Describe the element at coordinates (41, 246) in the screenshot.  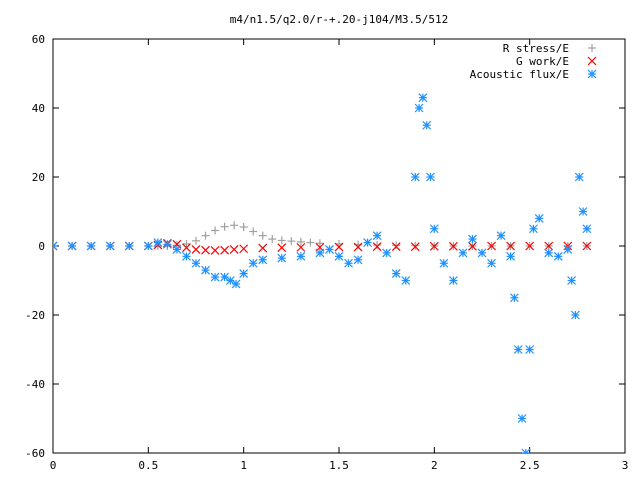
I see `y-tick-label: 0` at that location.